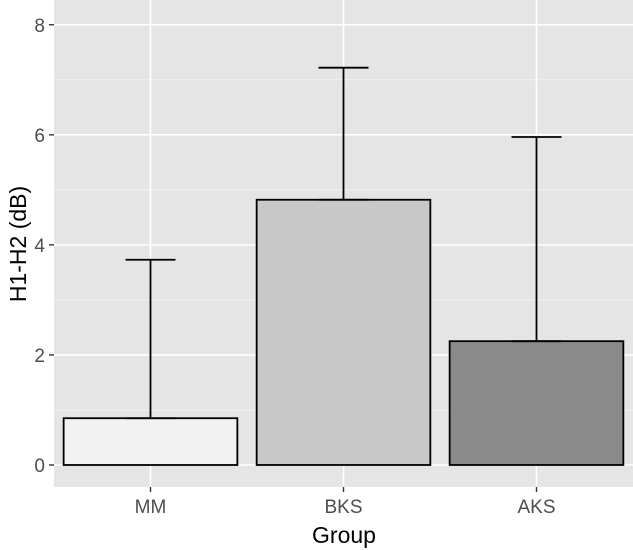 The width and height of the screenshot is (633, 550). What do you see at coordinates (39, 356) in the screenshot?
I see `y-tick-label: 2` at bounding box center [39, 356].